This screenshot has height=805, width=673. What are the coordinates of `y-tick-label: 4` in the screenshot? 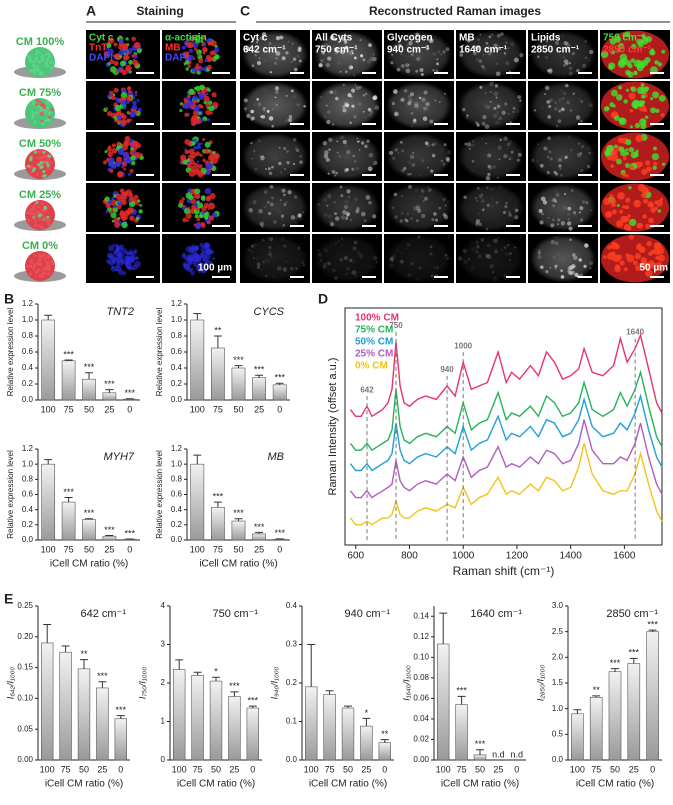 It's located at (163, 605).